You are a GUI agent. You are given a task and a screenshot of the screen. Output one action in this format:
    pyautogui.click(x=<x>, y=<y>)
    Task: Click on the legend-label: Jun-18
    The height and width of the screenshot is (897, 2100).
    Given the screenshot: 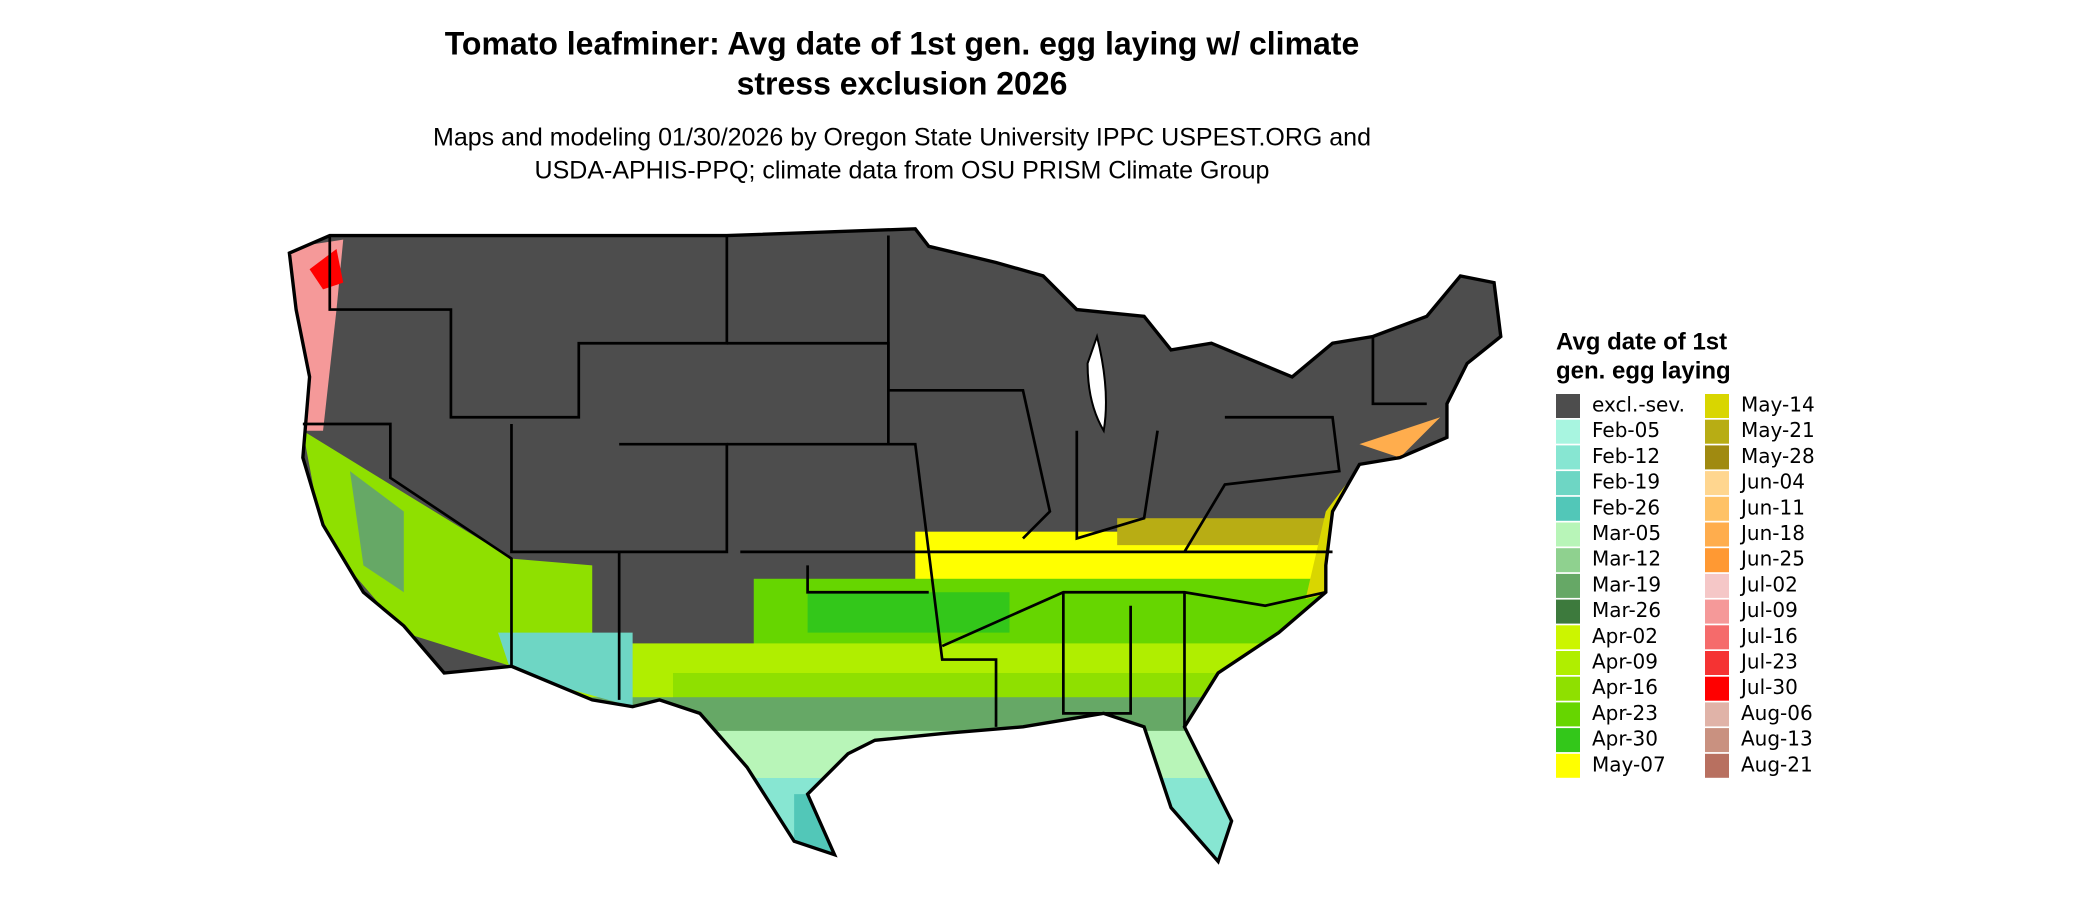 What is the action you would take?
    pyautogui.click(x=1772, y=533)
    